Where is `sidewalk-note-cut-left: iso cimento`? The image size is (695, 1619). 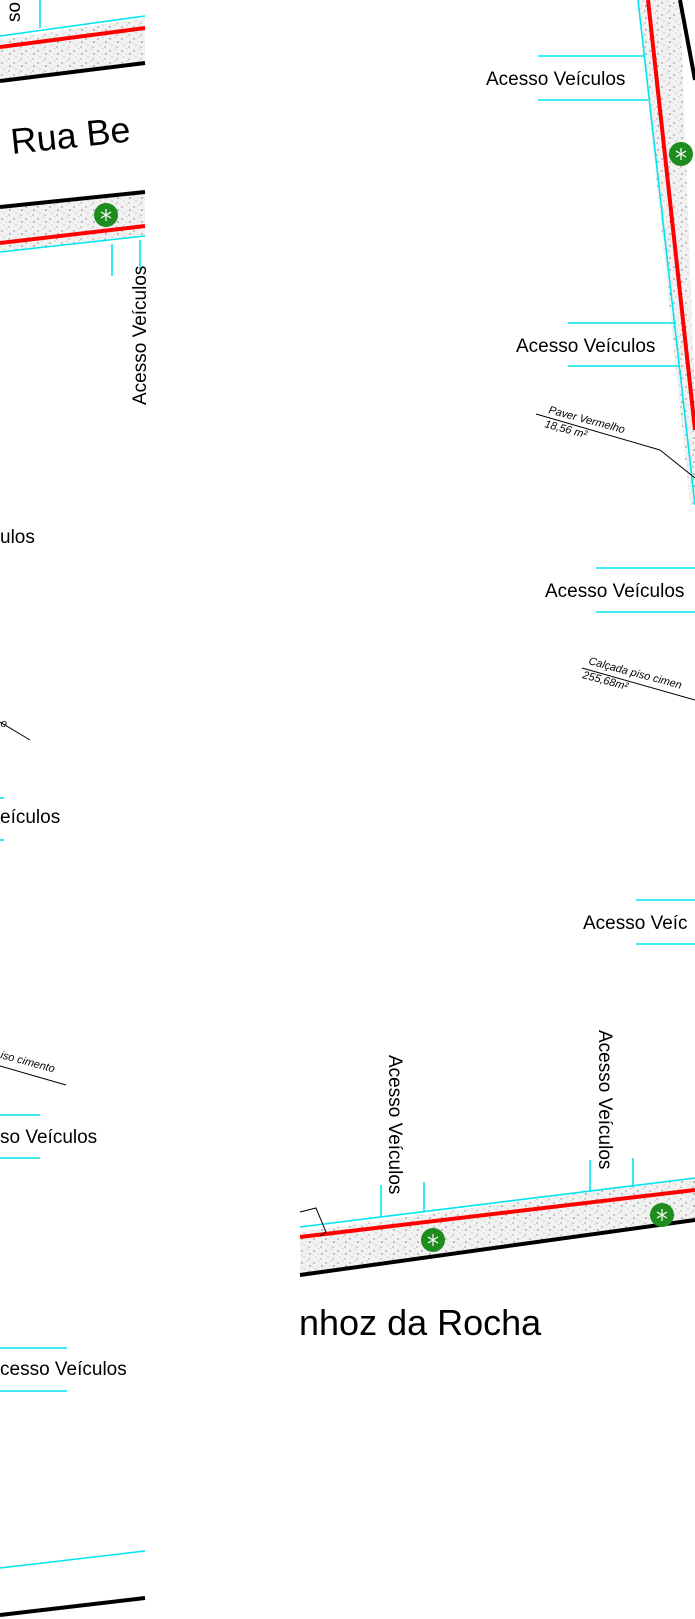
sidewalk-note-cut-left: iso cimento is located at coordinates (28, 1062).